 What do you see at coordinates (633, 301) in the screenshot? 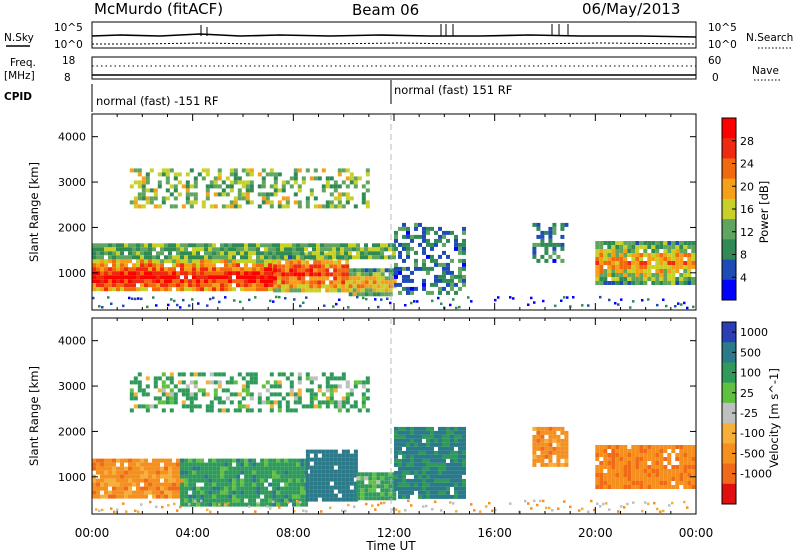
I see `power-ground-scatter` at bounding box center [633, 301].